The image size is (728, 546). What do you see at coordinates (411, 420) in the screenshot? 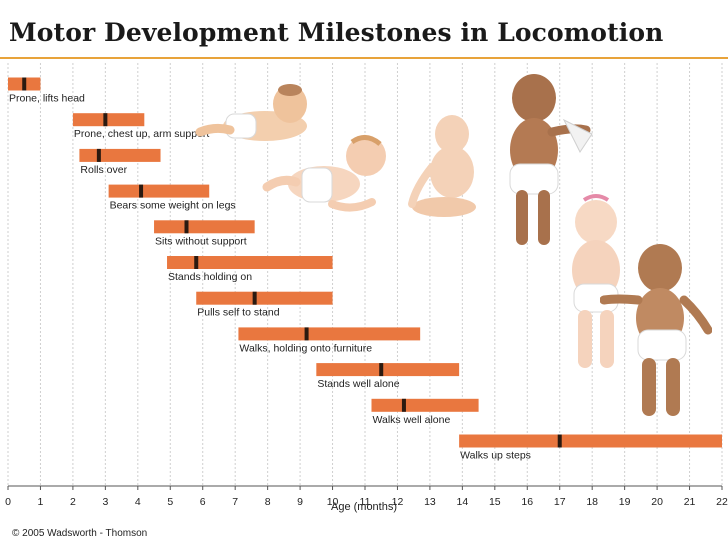
I see `milestone-label: Walks well alone` at bounding box center [411, 420].